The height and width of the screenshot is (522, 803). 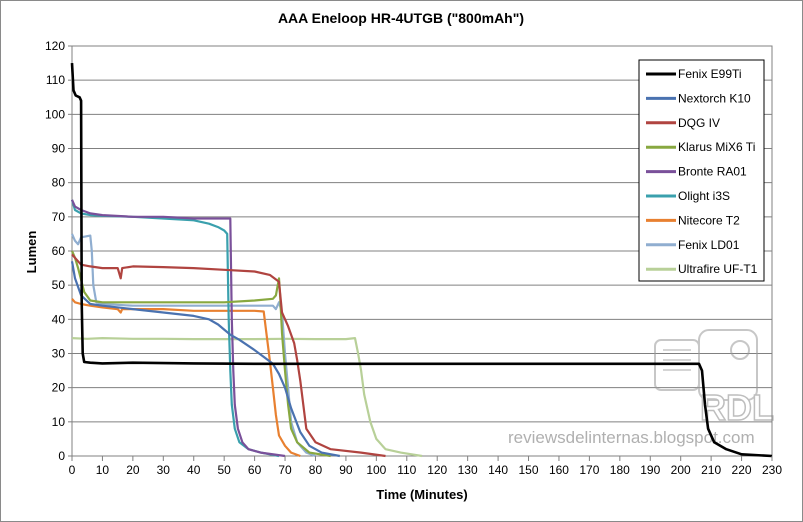 I want to click on series-line-ultrafire-uf-t1, so click(x=247, y=397).